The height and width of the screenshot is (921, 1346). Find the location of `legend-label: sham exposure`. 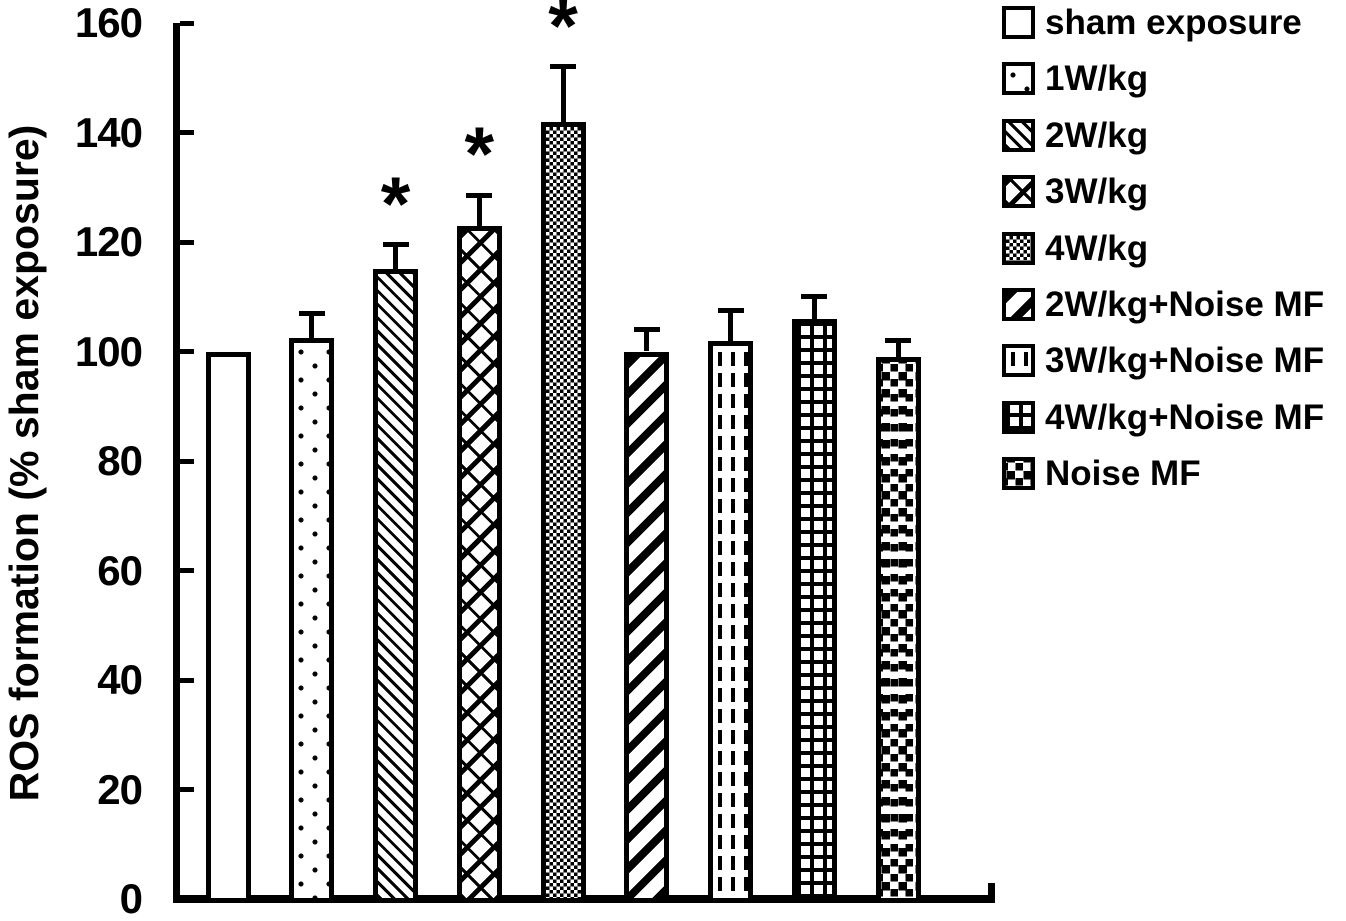

legend-label: sham exposure is located at coordinates (1173, 22).